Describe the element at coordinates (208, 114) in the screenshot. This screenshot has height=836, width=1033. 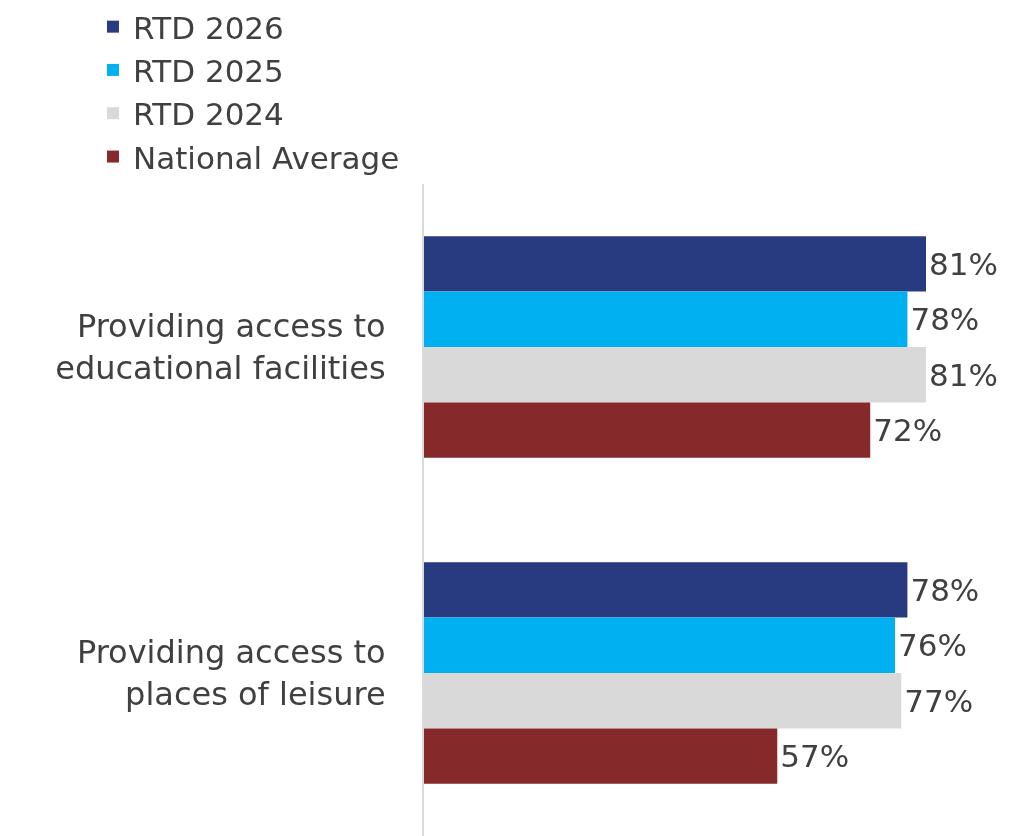
I see `legend-label: RTD 2024` at that location.